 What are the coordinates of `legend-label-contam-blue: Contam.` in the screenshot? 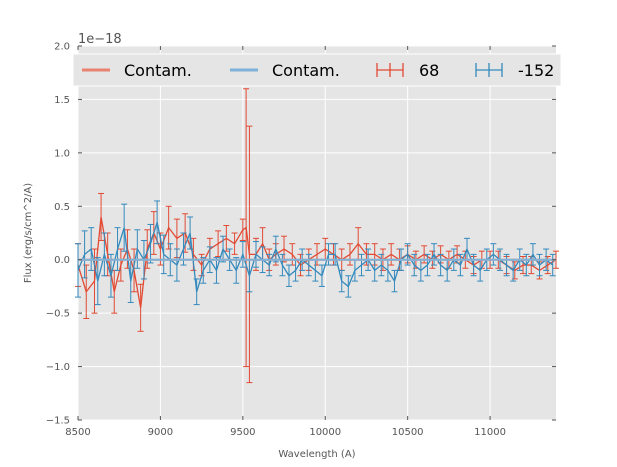 It's located at (306, 70).